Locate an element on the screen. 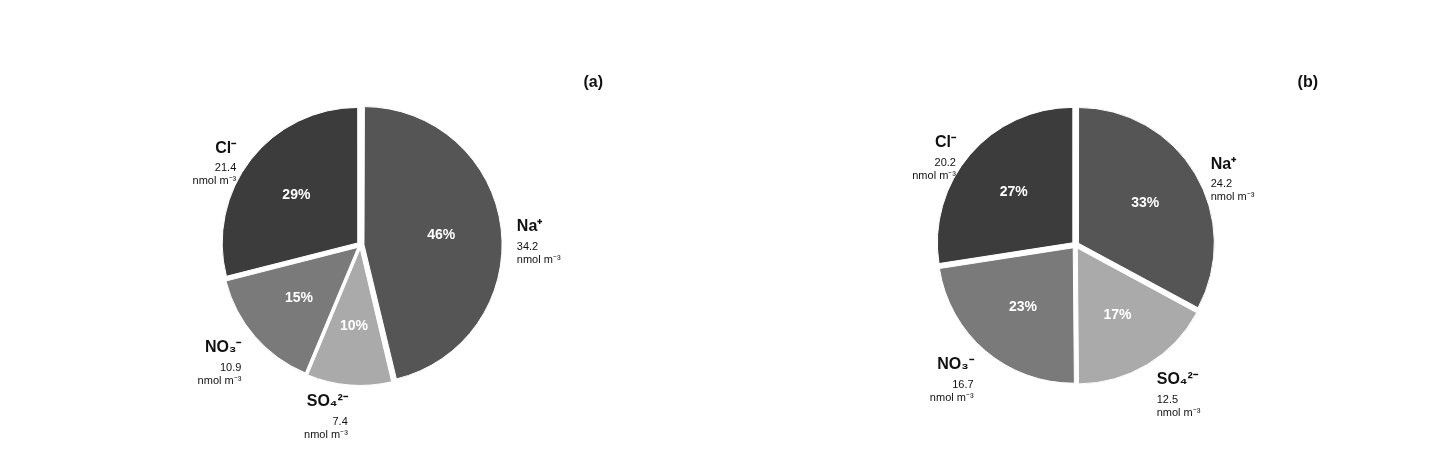 The image size is (1441, 457). data-label: 20.2 nmol m⁻³ is located at coordinates (934, 168).